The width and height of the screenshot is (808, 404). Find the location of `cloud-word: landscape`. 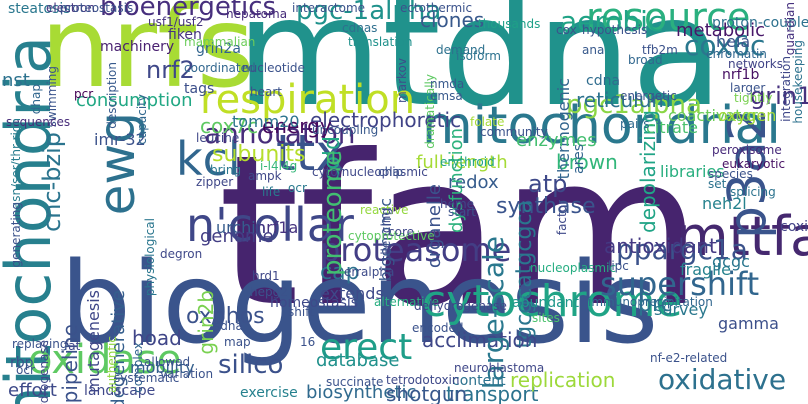

cloud-word: landscape is located at coordinates (120, 391).